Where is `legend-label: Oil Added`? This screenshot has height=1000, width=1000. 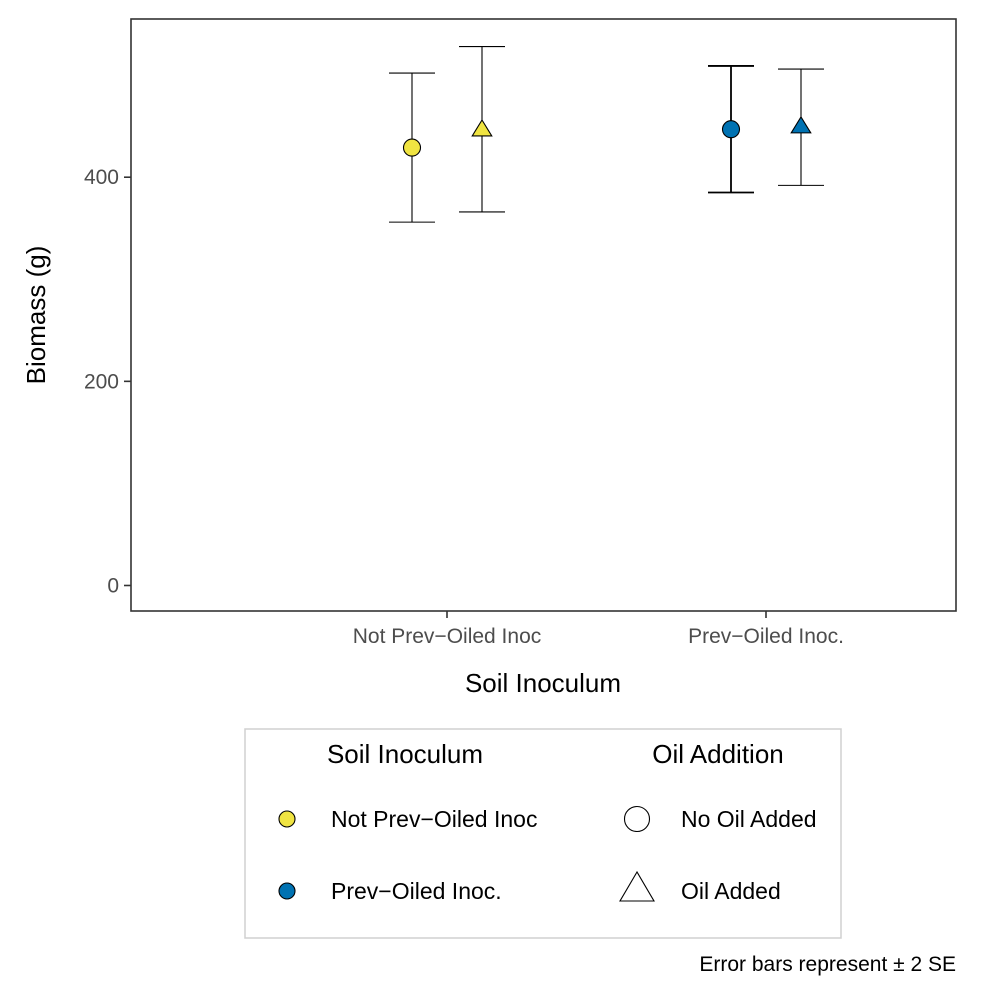
legend-label: Oil Added is located at coordinates (731, 891).